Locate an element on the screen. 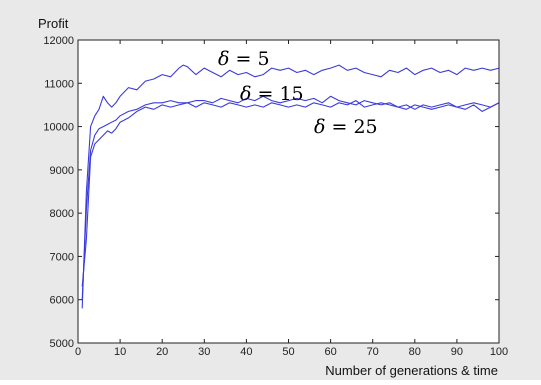 The width and height of the screenshot is (541, 385). x-tick-label: 100 is located at coordinates (499, 352).